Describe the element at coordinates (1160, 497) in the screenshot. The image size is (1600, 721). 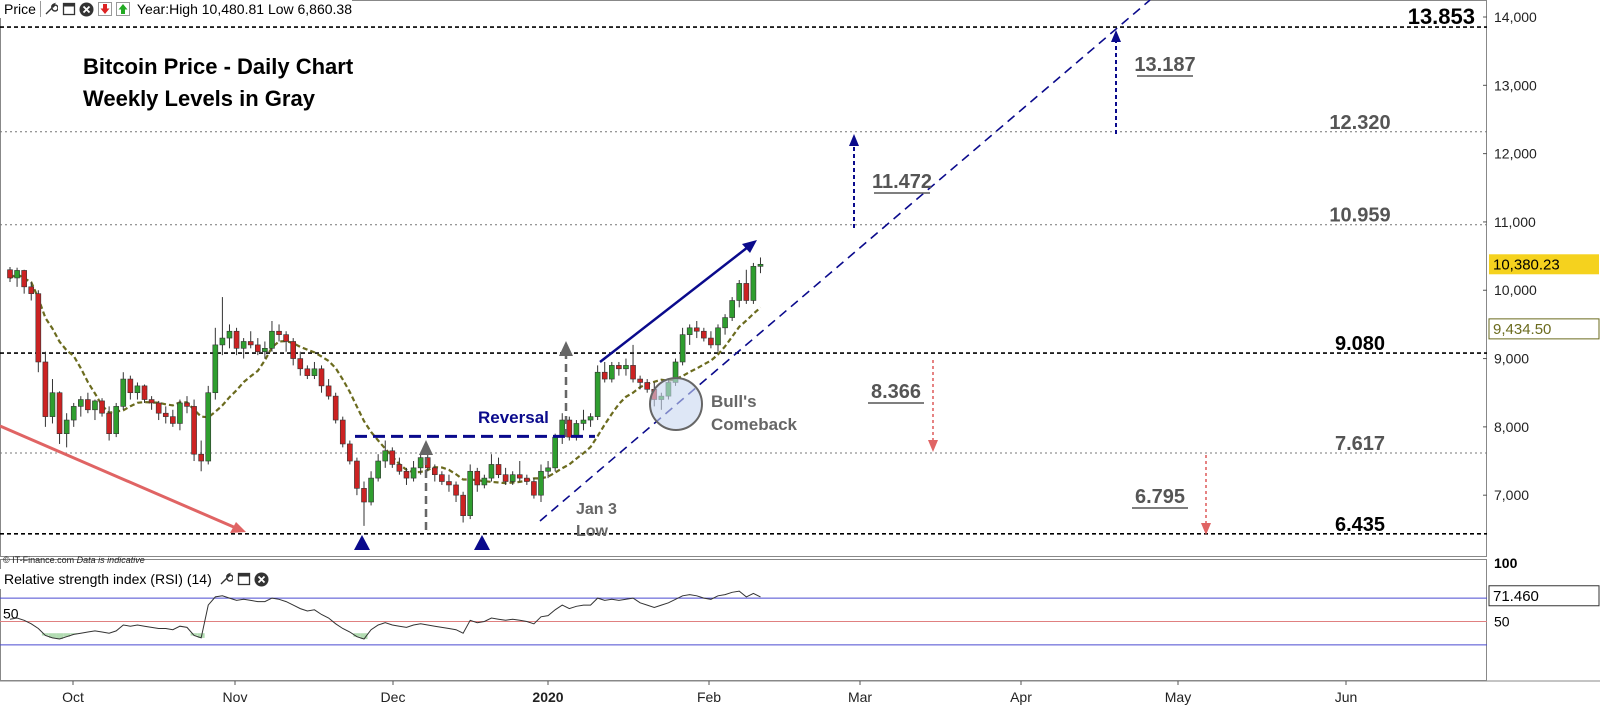
I see `target-label: 6.795` at that location.